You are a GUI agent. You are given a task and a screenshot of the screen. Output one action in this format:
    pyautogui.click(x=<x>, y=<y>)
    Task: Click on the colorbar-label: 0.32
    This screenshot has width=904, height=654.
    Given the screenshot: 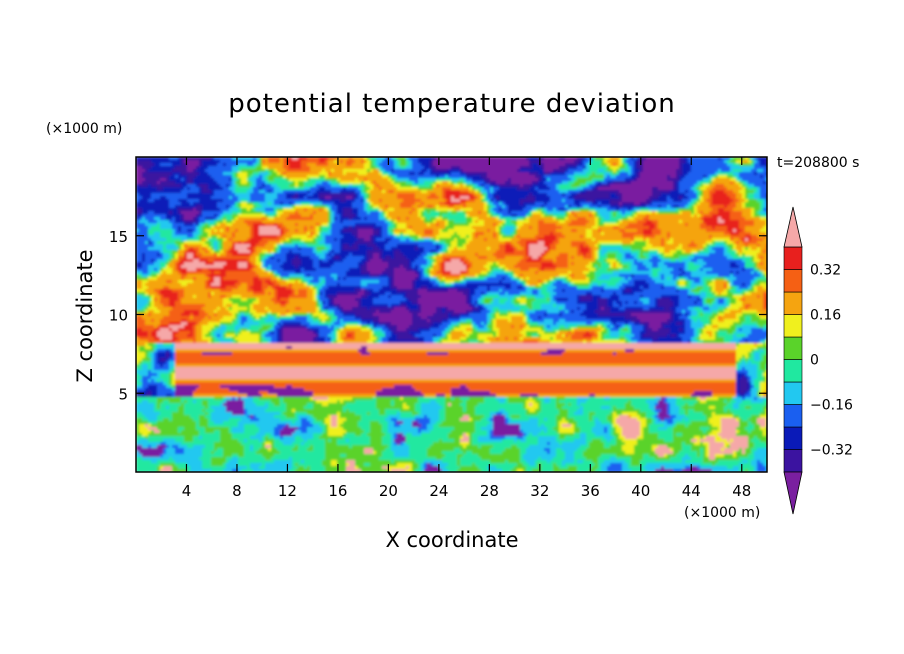 What is the action you would take?
    pyautogui.click(x=825, y=271)
    